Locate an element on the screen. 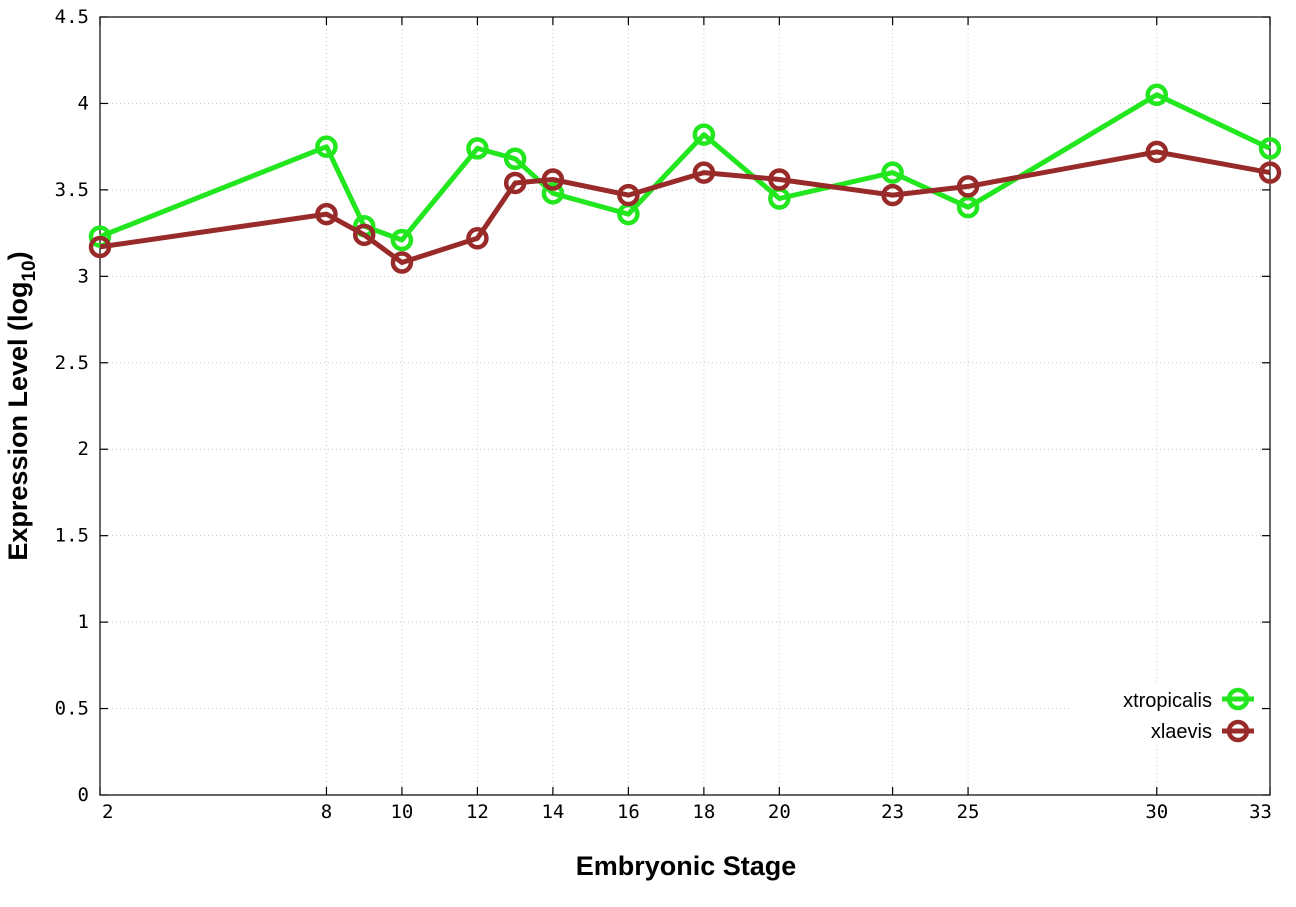 The image size is (1296, 907). y-tick-label: 3.5 is located at coordinates (72, 190).